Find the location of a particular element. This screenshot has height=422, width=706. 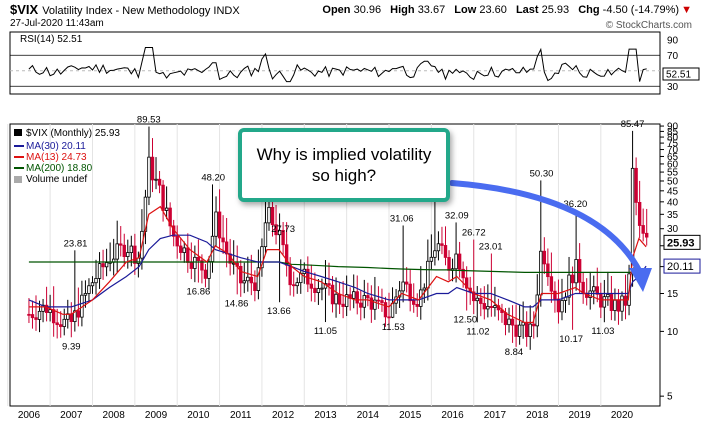

year-tick-label: 2008 is located at coordinates (114, 415).